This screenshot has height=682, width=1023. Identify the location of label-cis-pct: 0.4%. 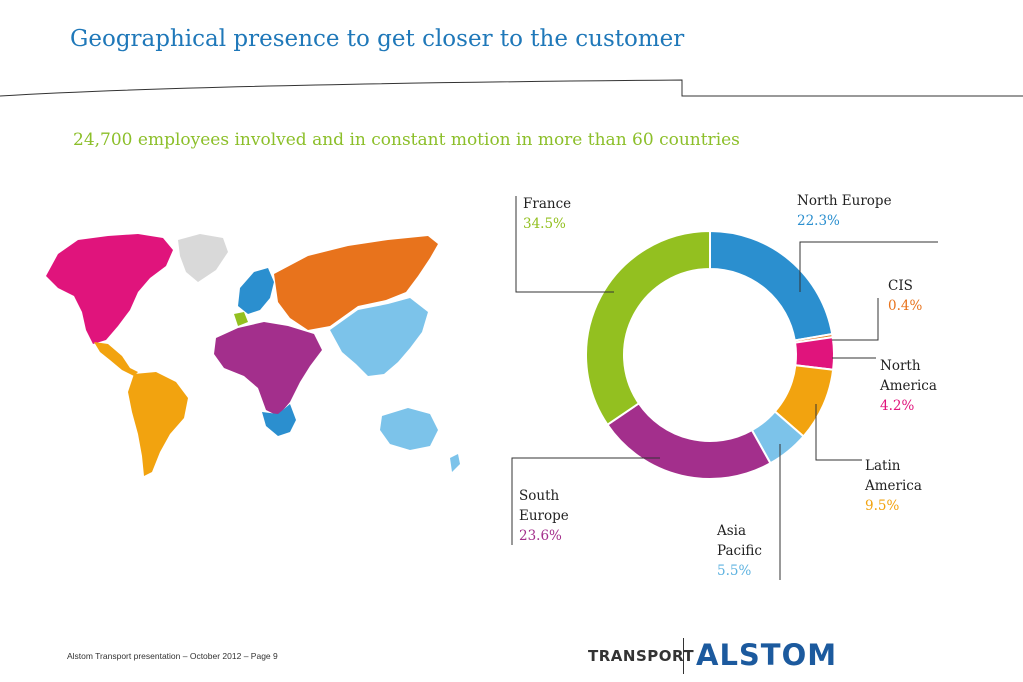
(905, 306).